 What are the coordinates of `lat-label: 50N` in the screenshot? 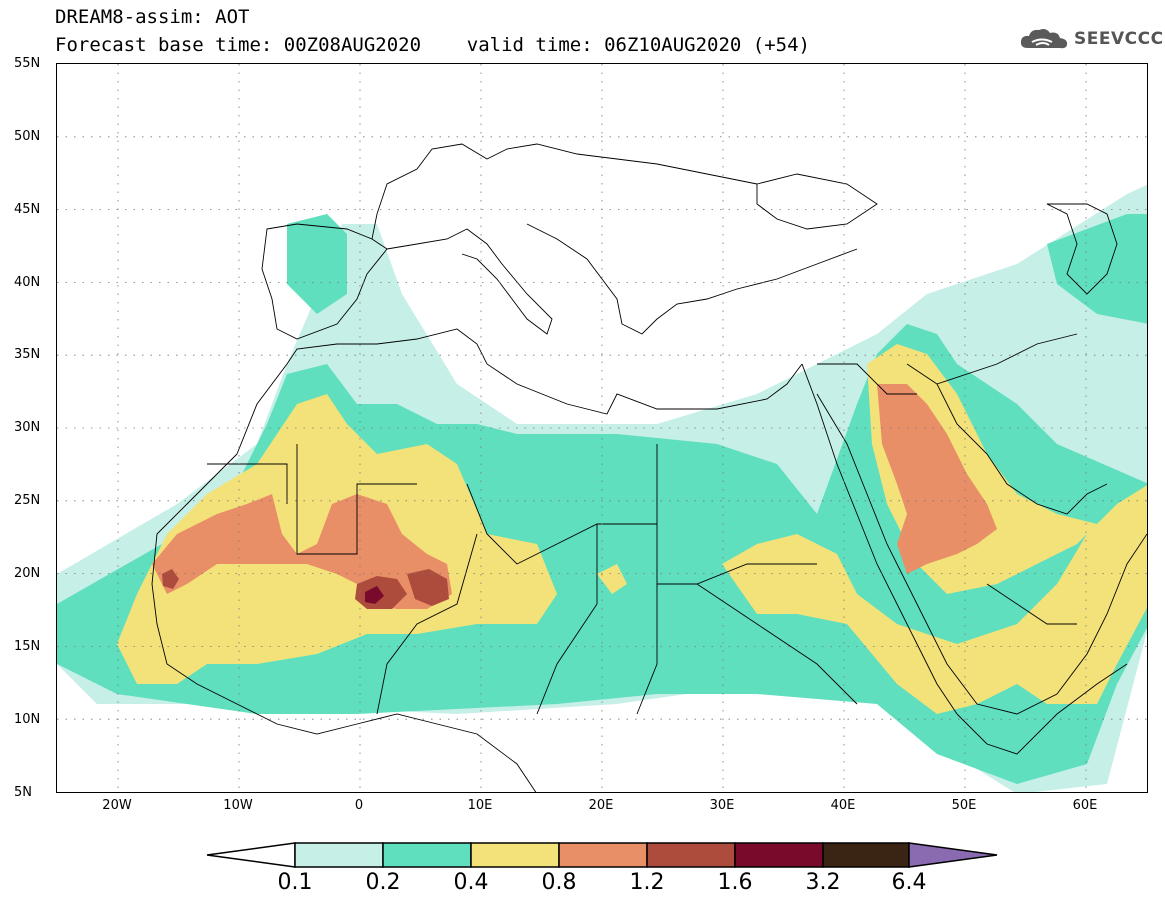 It's located at (27, 136).